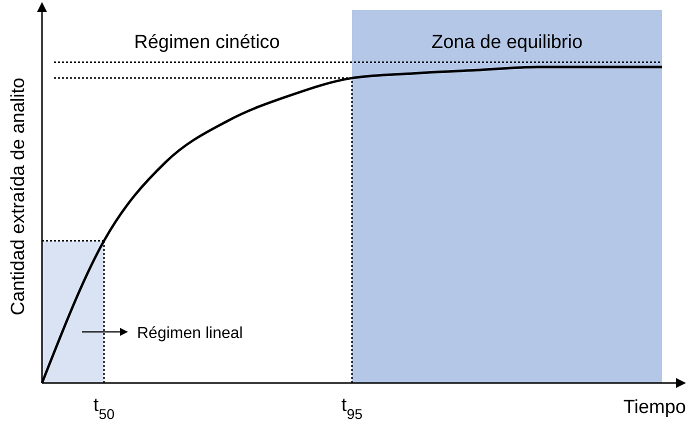  Describe the element at coordinates (654, 407) in the screenshot. I see `x-axis-title: Tiempo` at that location.